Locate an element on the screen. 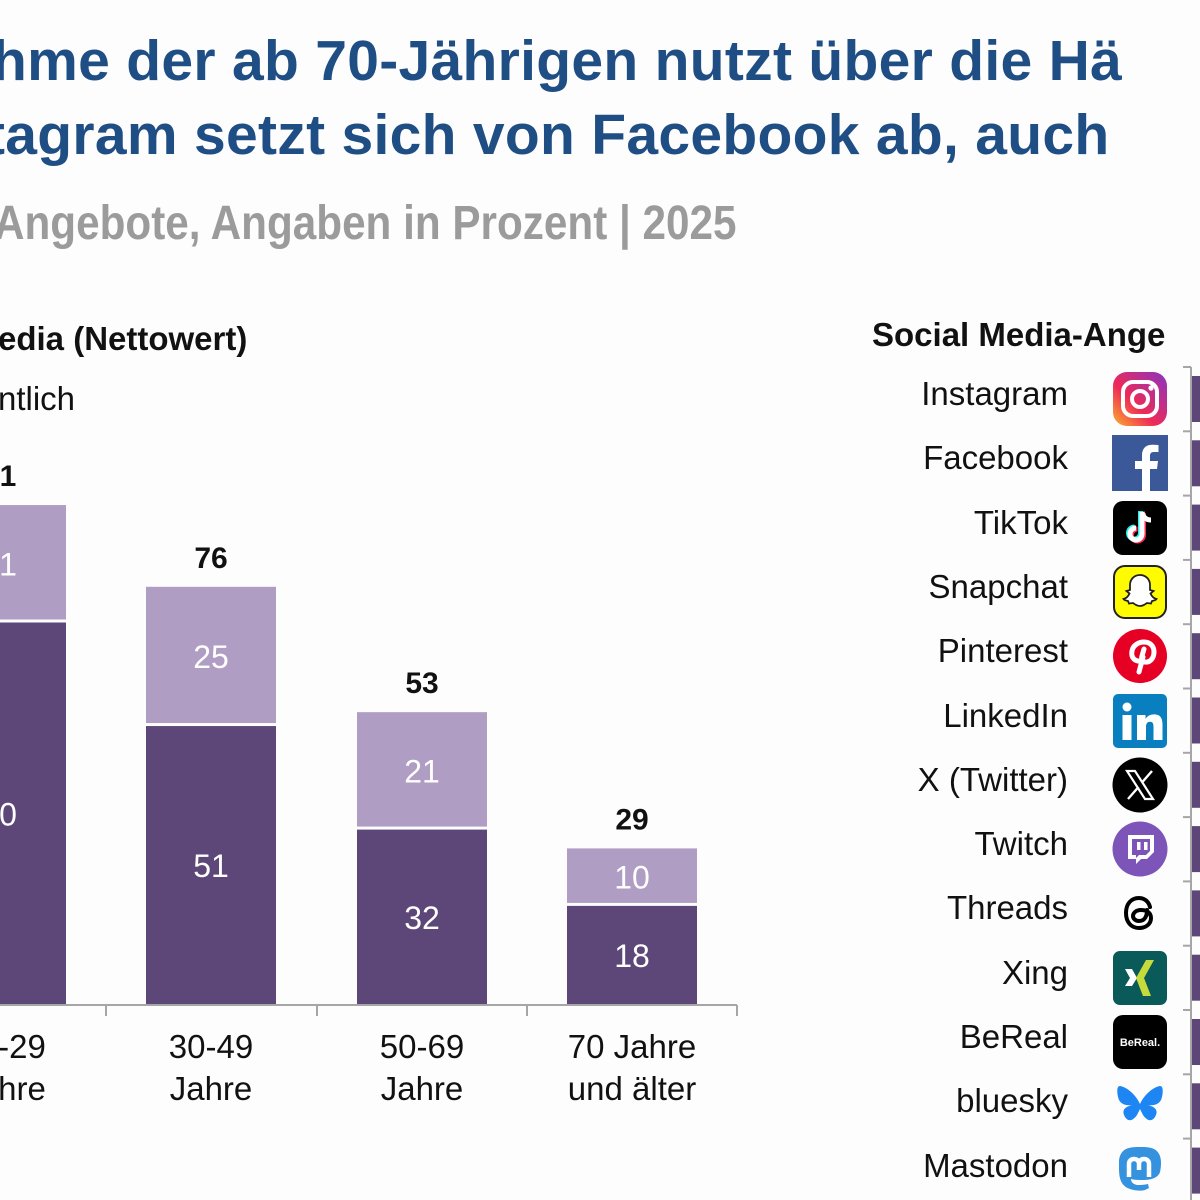 The height and width of the screenshot is (1200, 1200). facebook-icon is located at coordinates (1140, 463).